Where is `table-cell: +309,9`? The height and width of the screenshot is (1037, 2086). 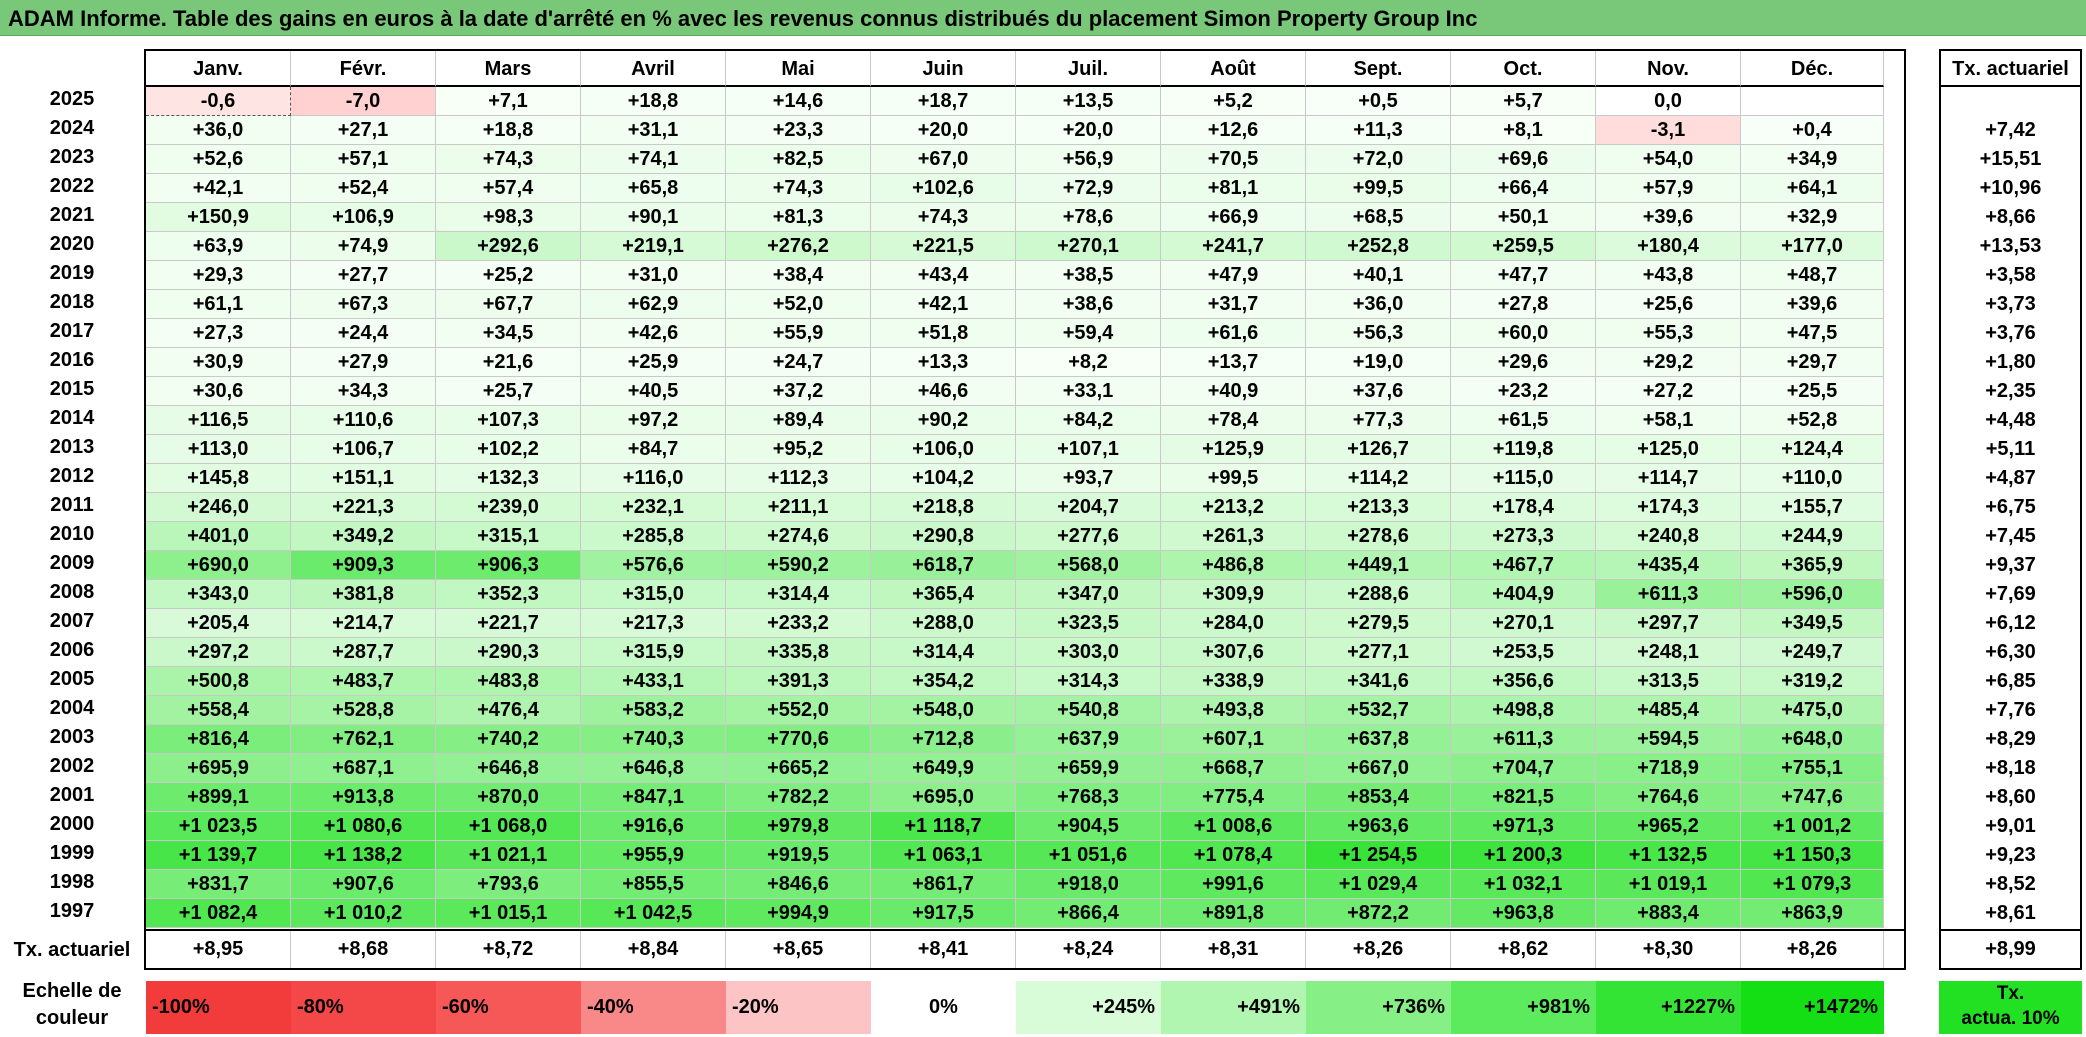
table-cell: +309,9 is located at coordinates (1233, 594).